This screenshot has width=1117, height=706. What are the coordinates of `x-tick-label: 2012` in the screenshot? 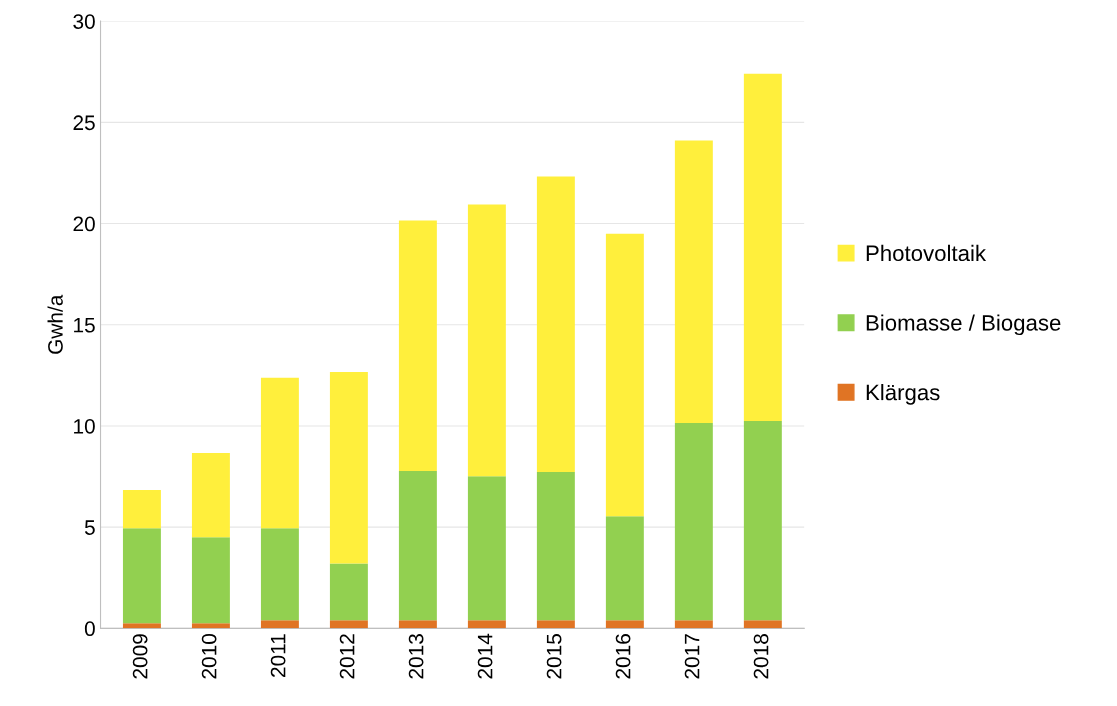 It's located at (347, 656).